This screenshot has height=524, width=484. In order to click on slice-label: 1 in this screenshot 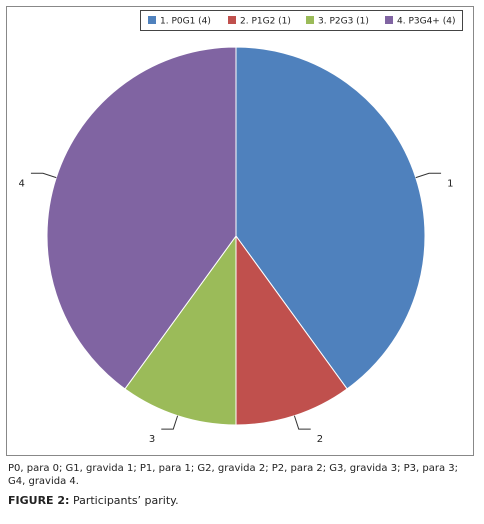, I will do `click(450, 183)`.